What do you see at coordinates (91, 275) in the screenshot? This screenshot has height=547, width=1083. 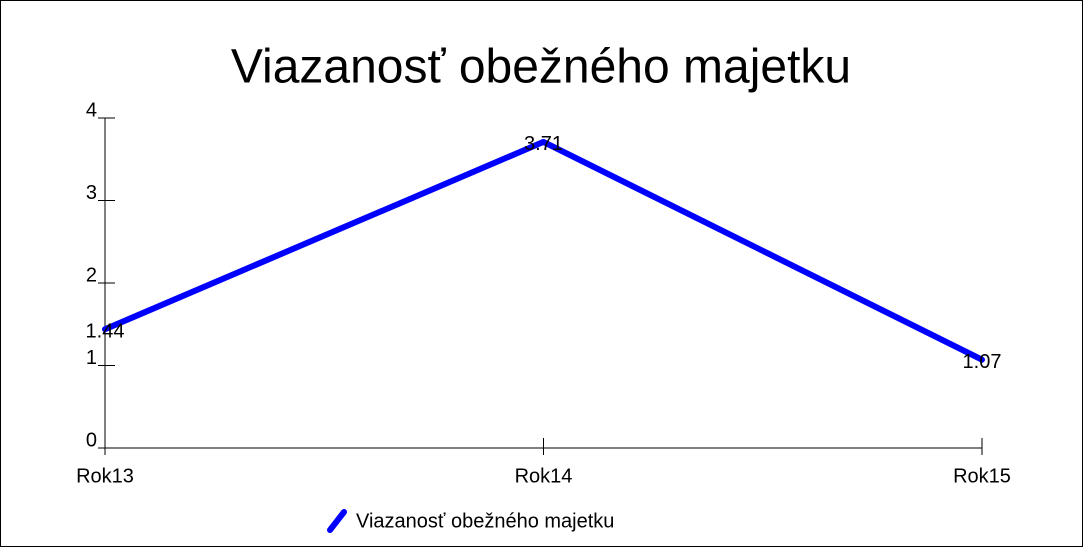 I see `y-tick-label: 2` at bounding box center [91, 275].